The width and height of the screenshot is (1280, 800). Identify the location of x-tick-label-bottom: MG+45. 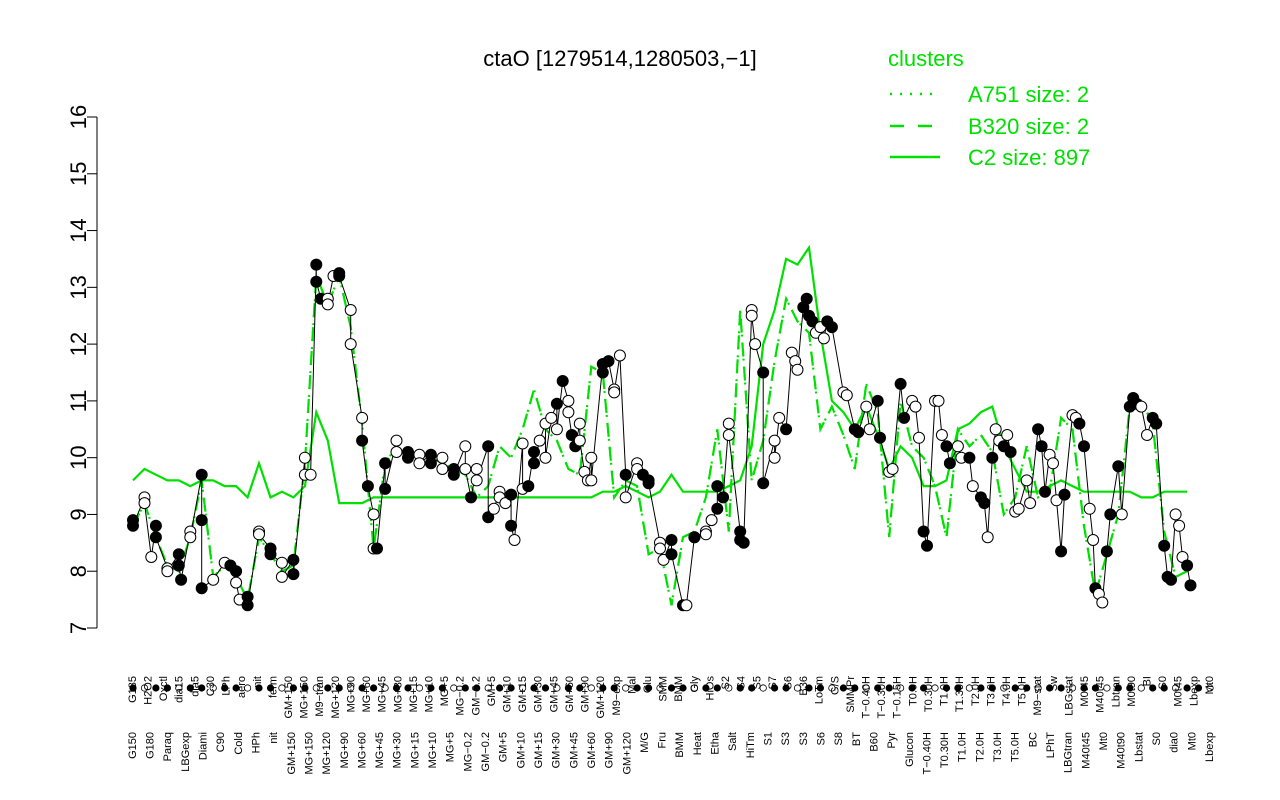
(380, 750).